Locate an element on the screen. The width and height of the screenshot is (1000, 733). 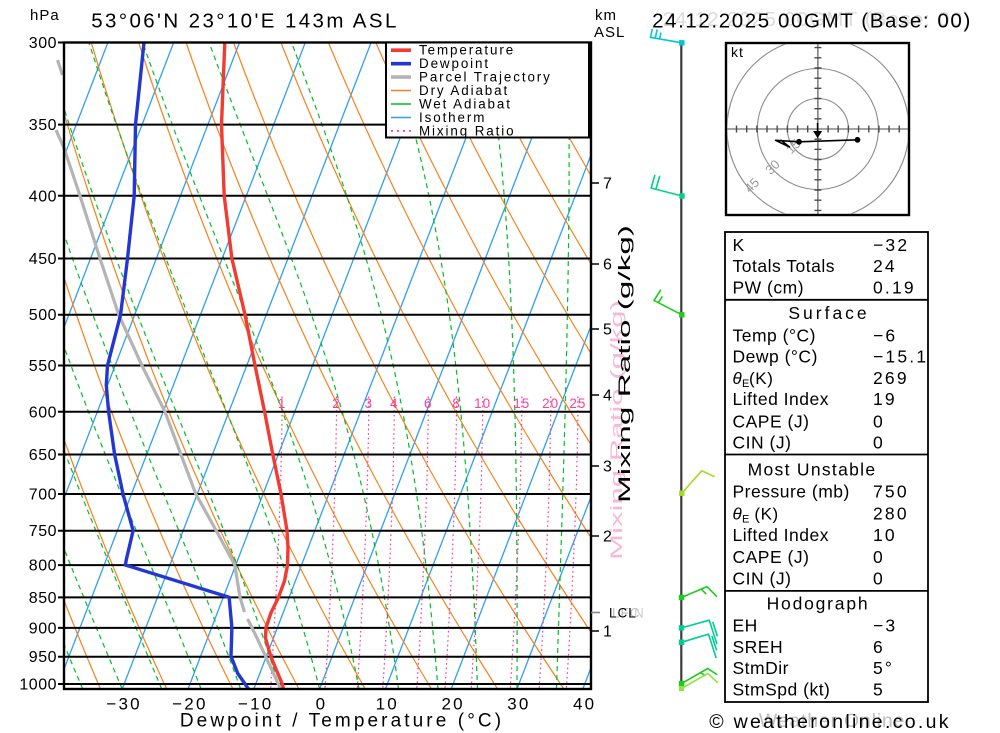
svg-text: 700 is located at coordinates (43, 495).